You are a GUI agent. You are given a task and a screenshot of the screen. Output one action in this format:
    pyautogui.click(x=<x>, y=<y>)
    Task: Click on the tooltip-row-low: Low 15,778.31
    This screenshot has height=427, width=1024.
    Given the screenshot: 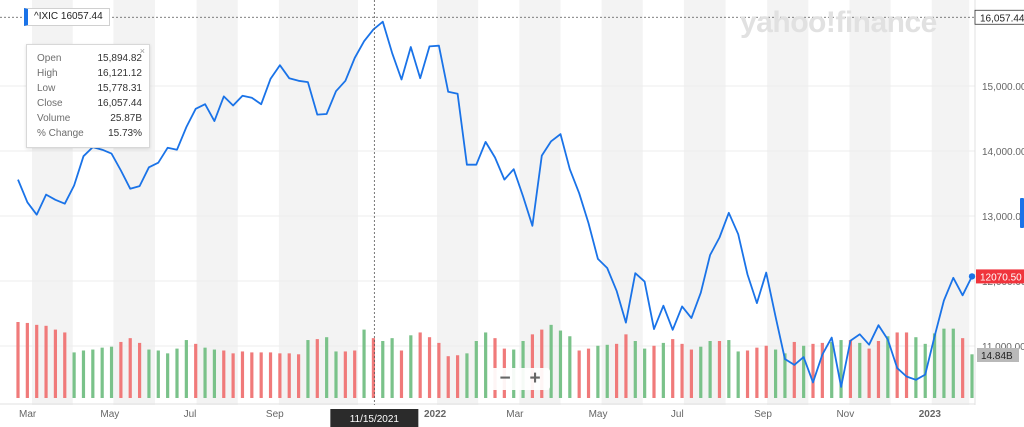 What is the action you would take?
    pyautogui.click(x=89, y=88)
    